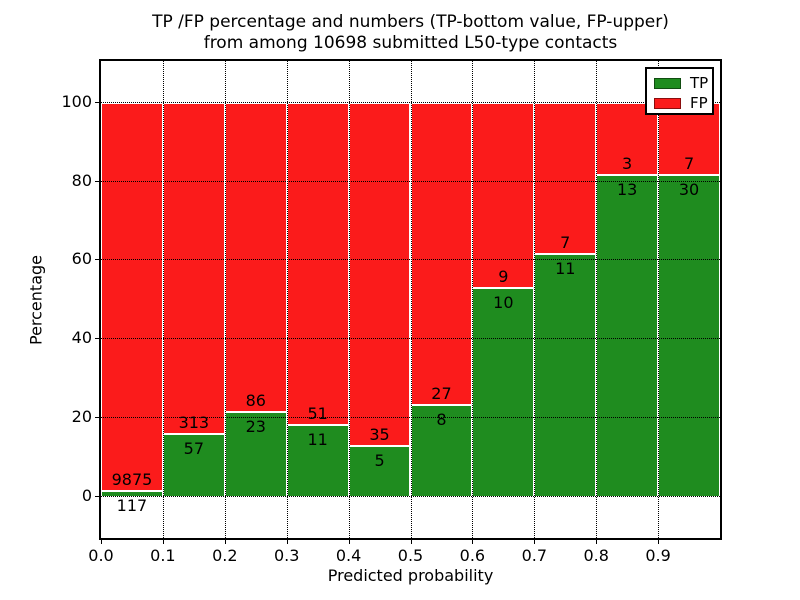  Describe the element at coordinates (194, 423) in the screenshot. I see `fp-count-label: 313` at that location.